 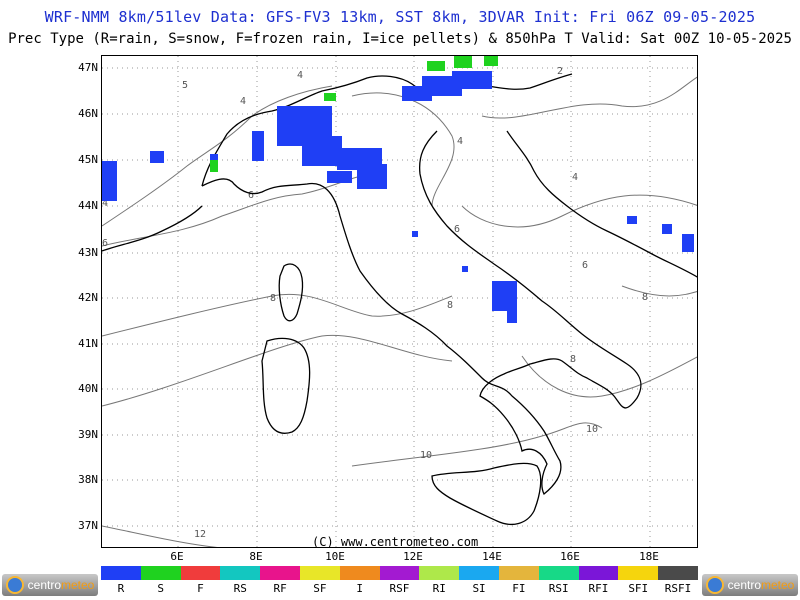 I want to click on centrometeo-logo-left: centro meteo, so click(x=50, y=585).